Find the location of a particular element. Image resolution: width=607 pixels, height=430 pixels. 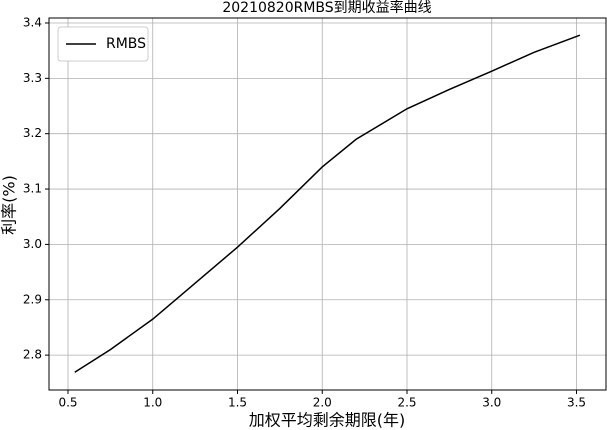

x-axis-label: 加权平均剩余期限(年) is located at coordinates (327, 420).